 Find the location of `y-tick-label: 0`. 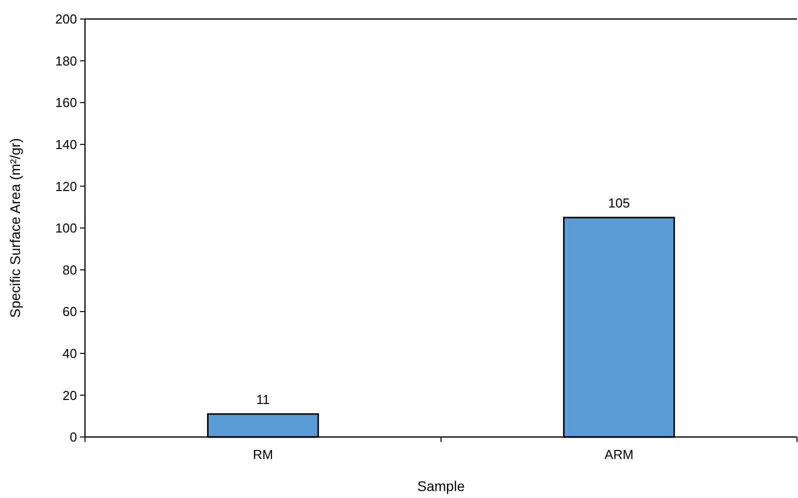

y-tick-label: 0 is located at coordinates (73, 437).